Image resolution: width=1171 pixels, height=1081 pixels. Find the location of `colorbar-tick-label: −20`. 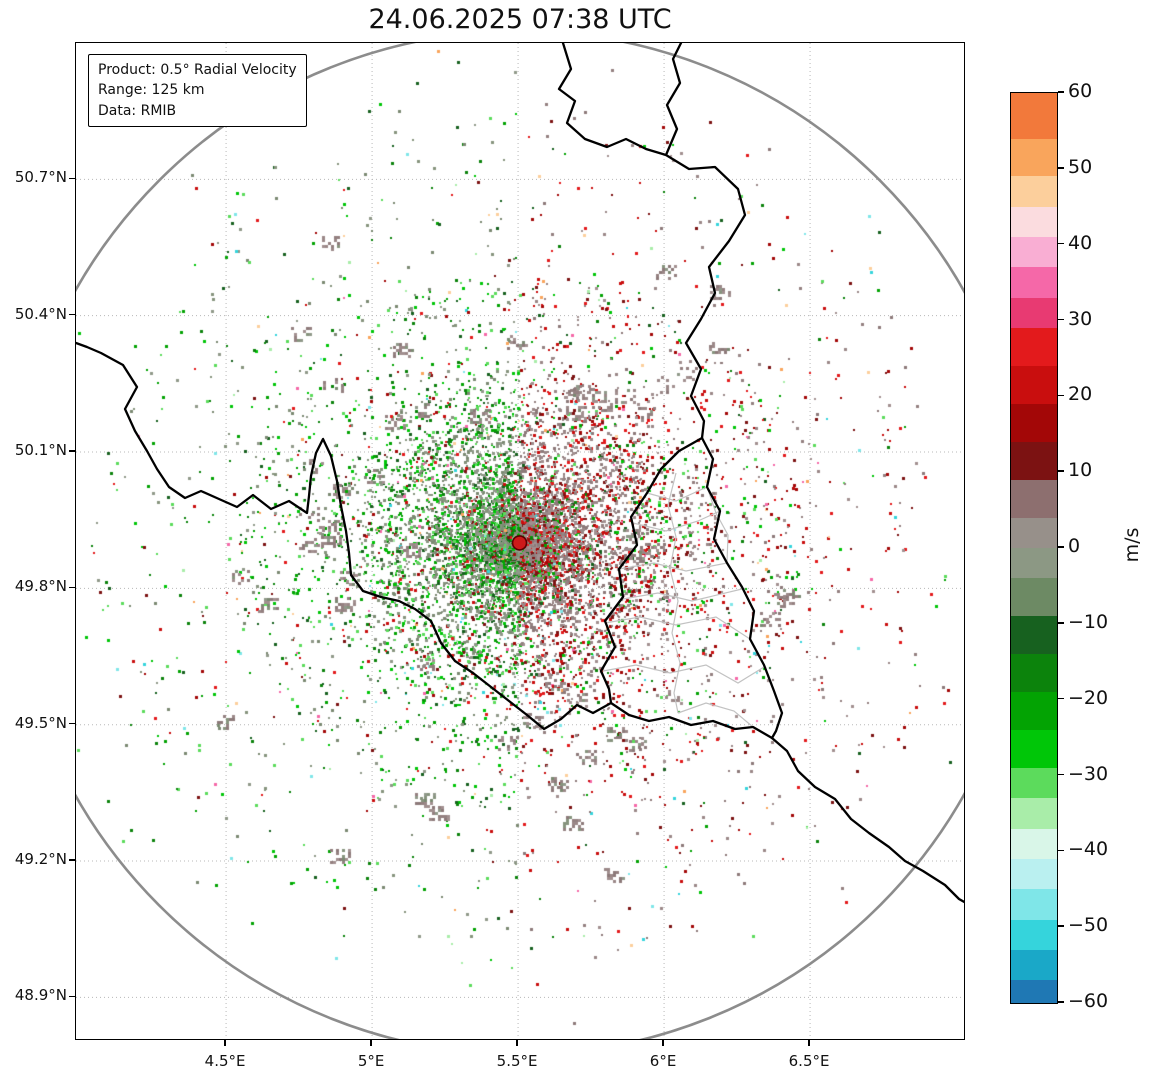

colorbar-tick-label: −20 is located at coordinates (1088, 697).